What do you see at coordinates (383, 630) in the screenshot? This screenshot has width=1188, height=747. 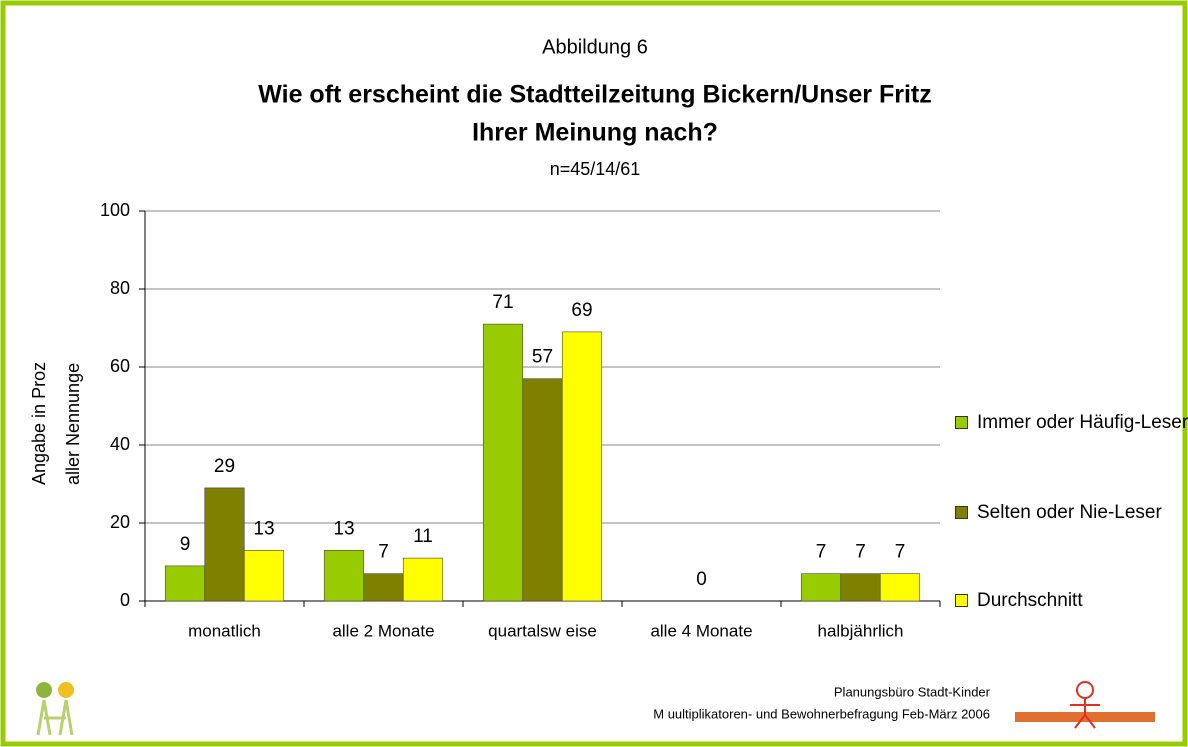 I see `x-tick-label: alle 2 Monate` at bounding box center [383, 630].